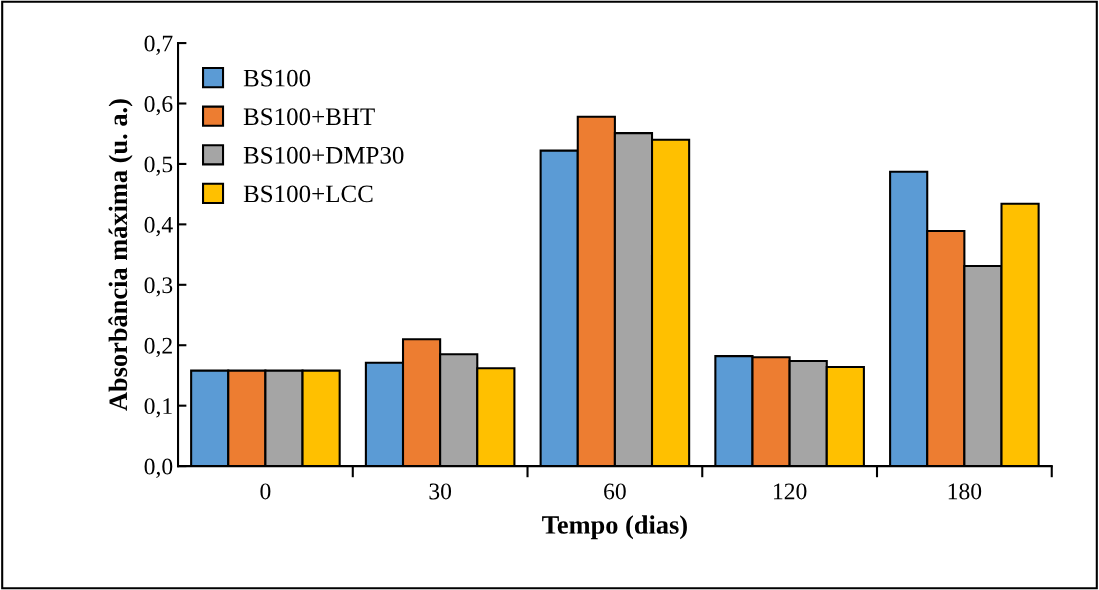 This screenshot has height=590, width=1099. Describe the element at coordinates (158, 347) in the screenshot. I see `y-tick-label: 0,2` at that location.